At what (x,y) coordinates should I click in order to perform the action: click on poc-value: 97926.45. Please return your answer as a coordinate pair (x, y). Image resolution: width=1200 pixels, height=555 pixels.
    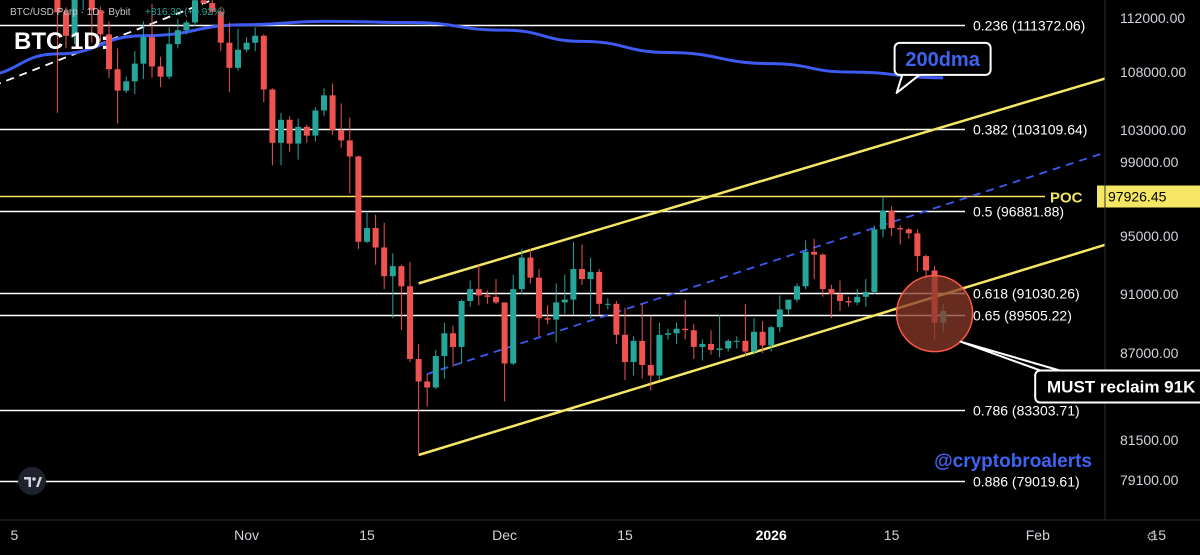
    Looking at the image, I should click on (1137, 197).